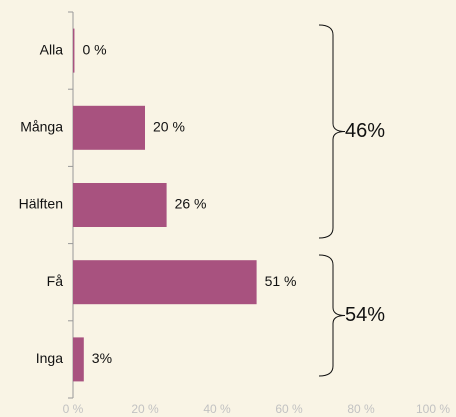  Describe the element at coordinates (102, 358) in the screenshot. I see `value-label: 3%` at that location.